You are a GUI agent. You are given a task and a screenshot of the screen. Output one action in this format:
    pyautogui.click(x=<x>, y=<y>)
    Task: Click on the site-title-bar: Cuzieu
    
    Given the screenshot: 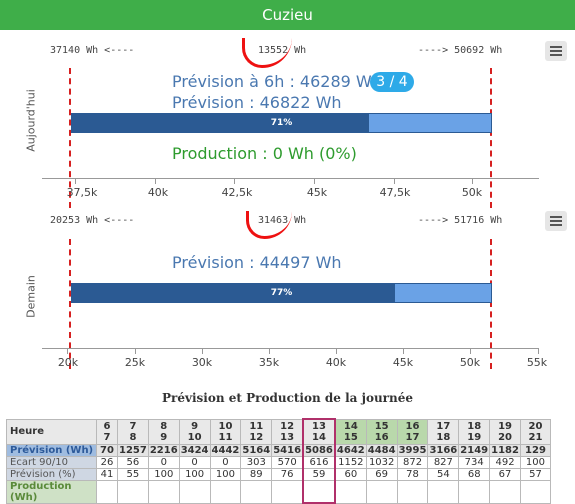 What is the action you would take?
    pyautogui.click(x=287, y=15)
    